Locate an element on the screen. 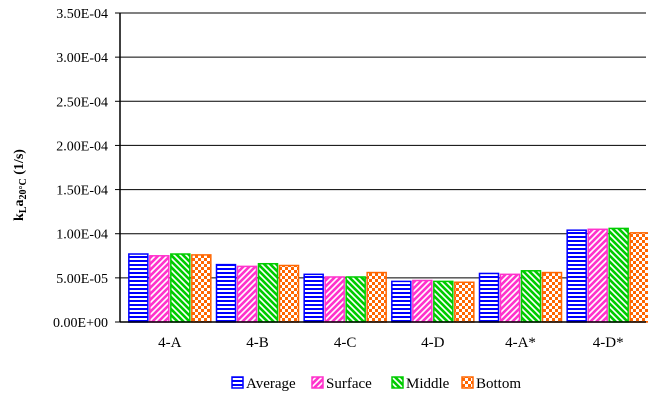 Image resolution: width=648 pixels, height=399 pixels. bar-surface-4-c is located at coordinates (334, 299).